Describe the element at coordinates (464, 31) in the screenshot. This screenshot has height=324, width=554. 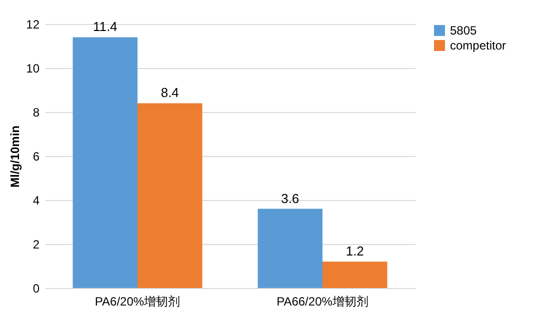
I see `legend-label: 5805` at that location.